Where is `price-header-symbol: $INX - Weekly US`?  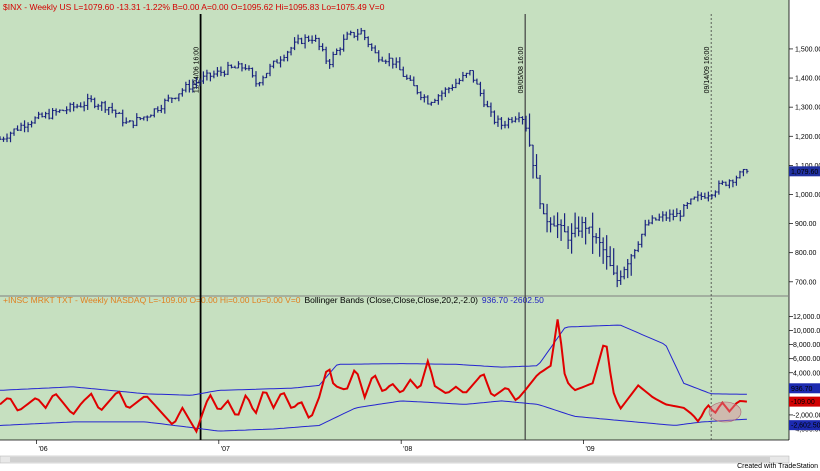
price-header-symbol: $INX - Weekly US is located at coordinates (38, 7).